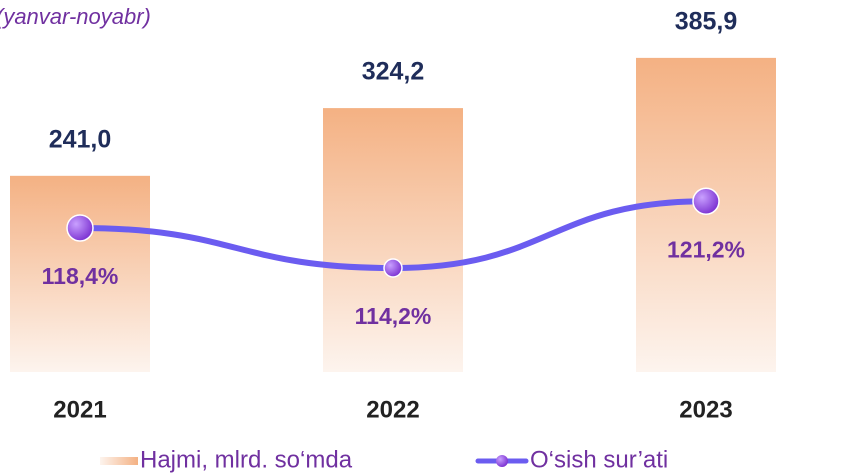  I want to click on line-value-label: 114,2%, so click(393, 316).